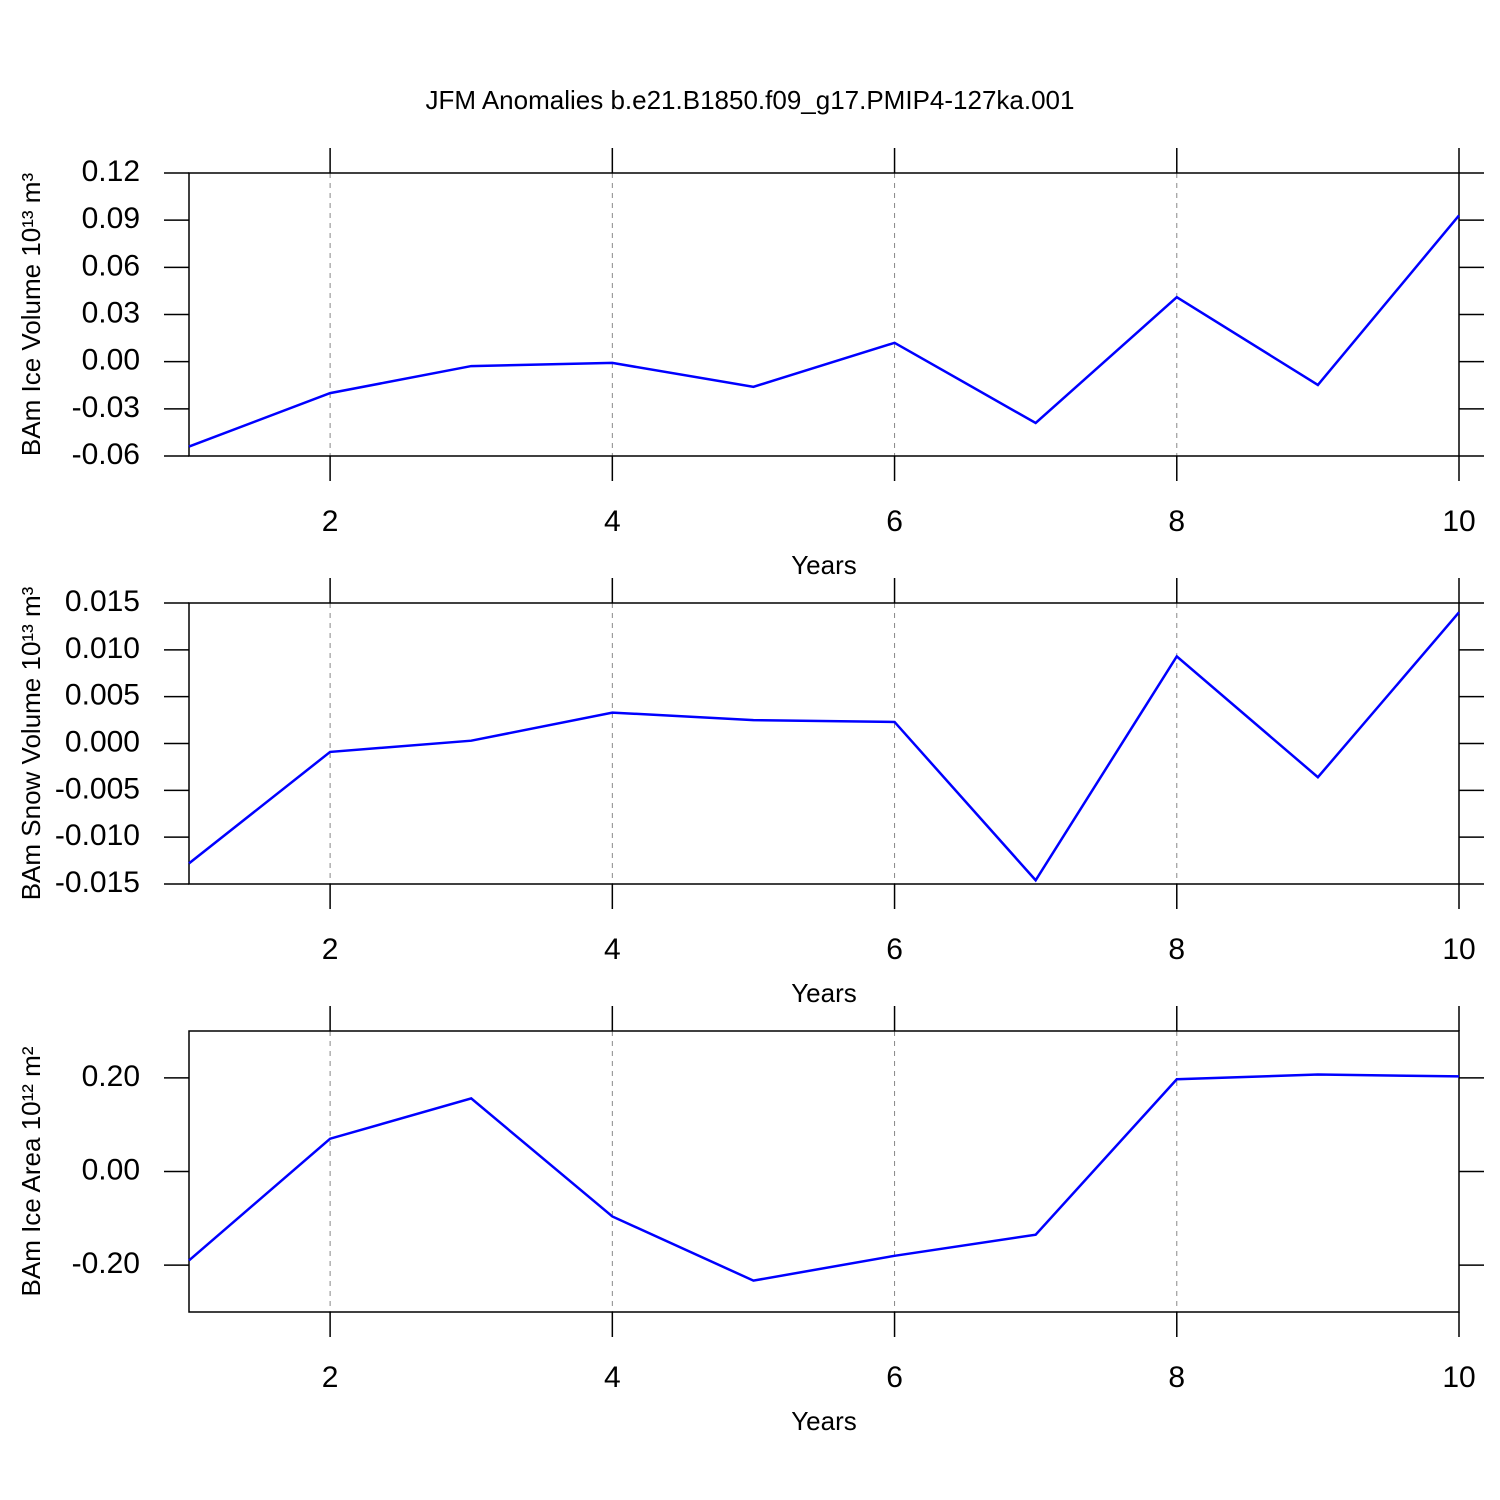  I want to click on y-tick-label: 0.000, so click(102, 741).